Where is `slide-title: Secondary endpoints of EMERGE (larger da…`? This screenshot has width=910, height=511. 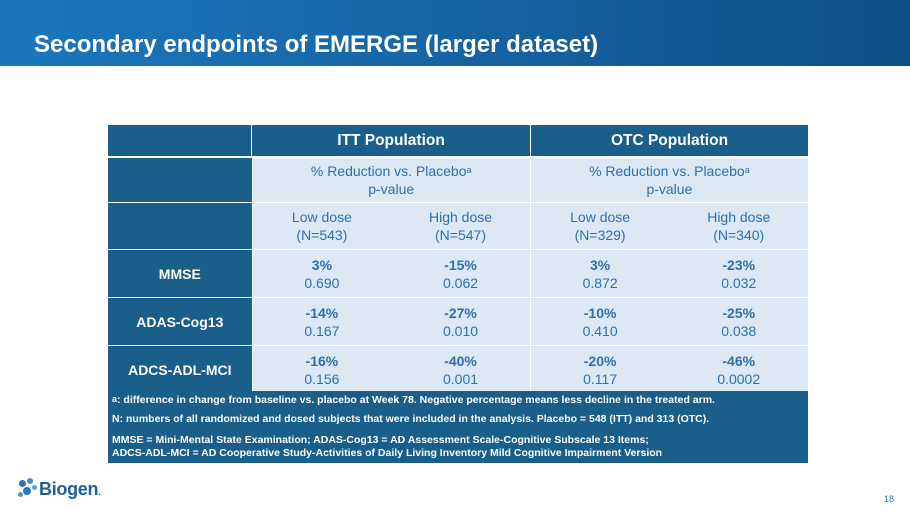
slide-title: Secondary endpoints of EMERGE (larger da… is located at coordinates (316, 44).